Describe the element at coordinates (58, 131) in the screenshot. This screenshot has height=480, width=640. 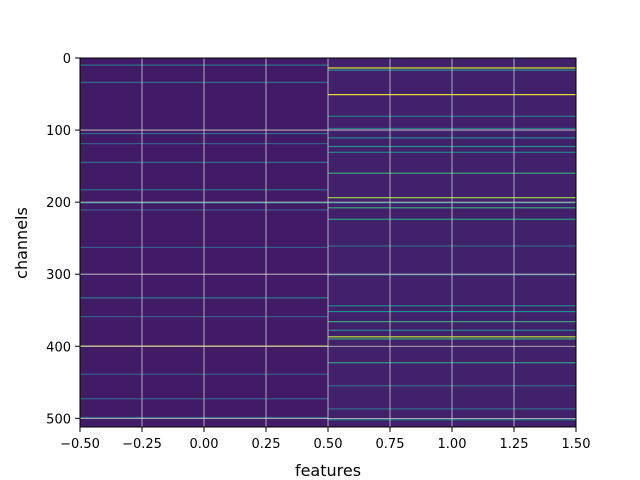
I see `y-tick-label: 100` at that location.